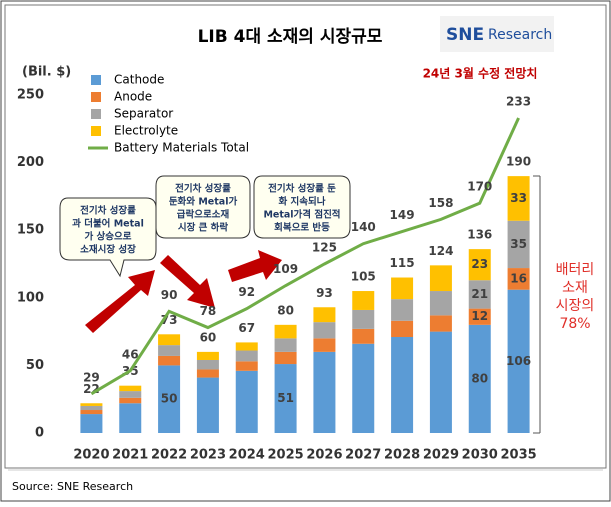 This screenshot has width=611, height=507. What do you see at coordinates (441, 455) in the screenshot?
I see `x-tick-label: 2029` at bounding box center [441, 455].